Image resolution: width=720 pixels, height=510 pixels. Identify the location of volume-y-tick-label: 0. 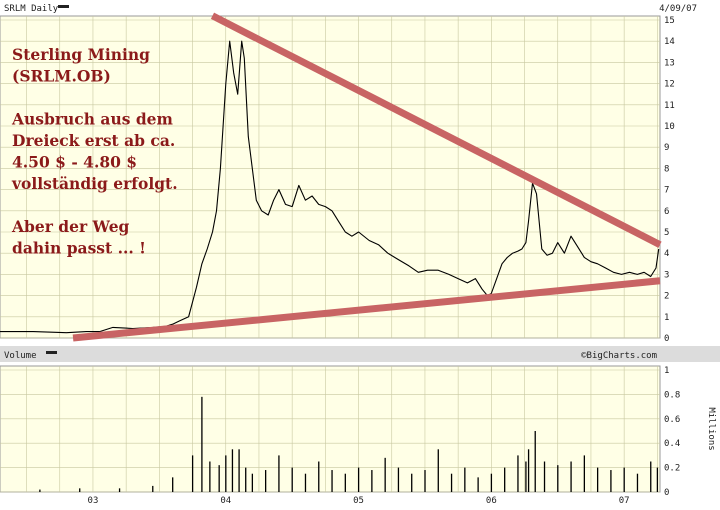
(666, 493).